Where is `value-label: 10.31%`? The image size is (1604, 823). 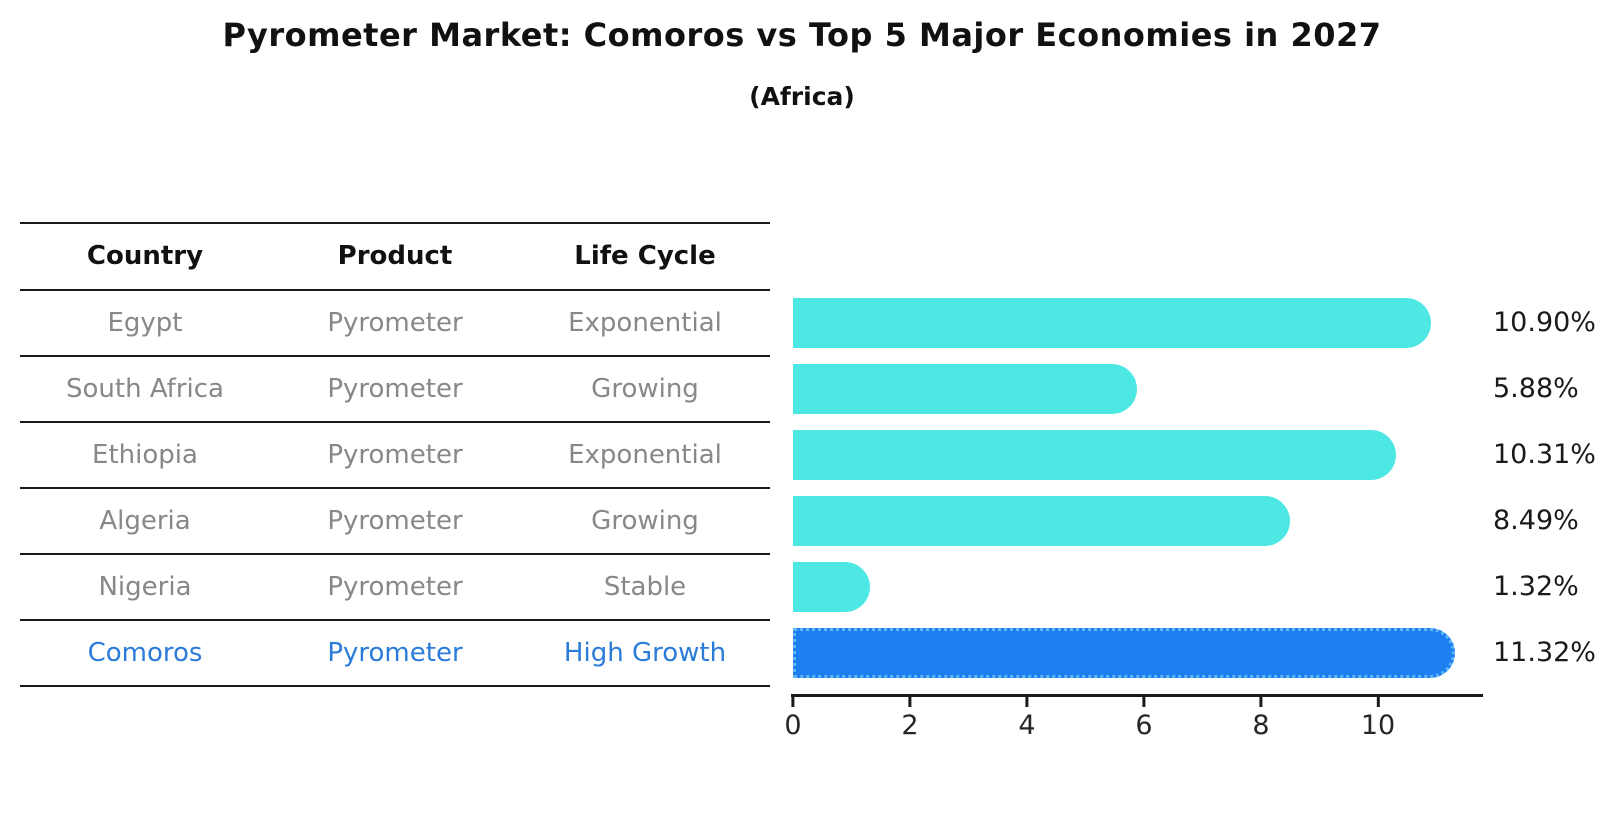
value-label: 10.31% is located at coordinates (1544, 454).